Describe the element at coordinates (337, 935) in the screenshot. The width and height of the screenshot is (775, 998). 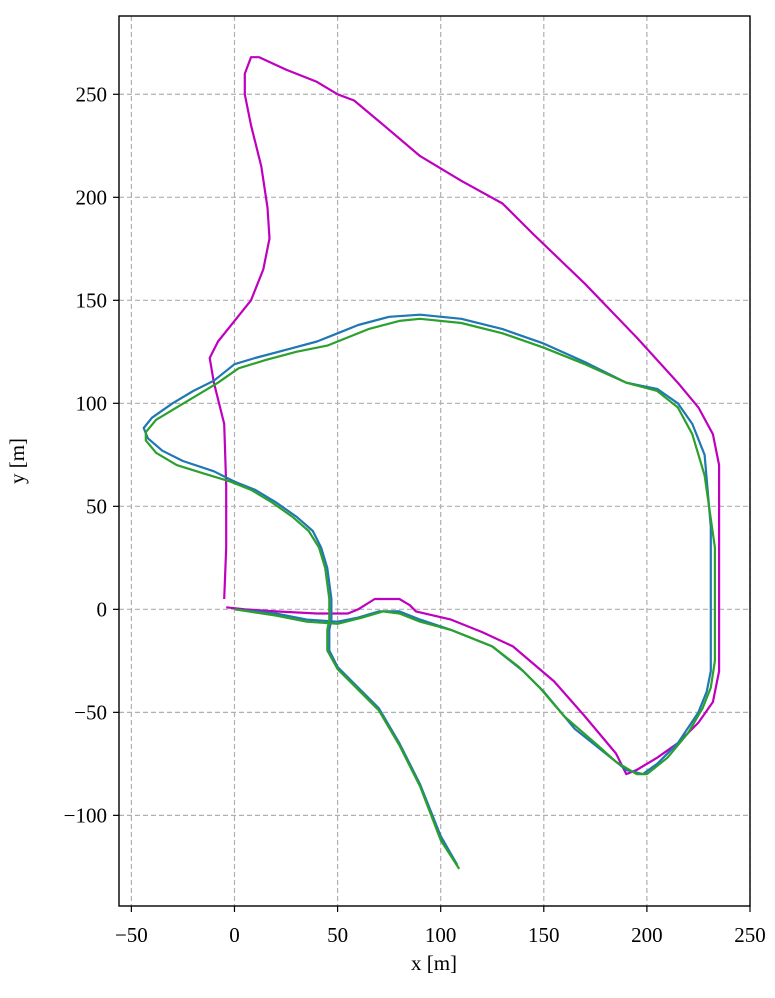
I see `x-tick-label: 50` at that location.